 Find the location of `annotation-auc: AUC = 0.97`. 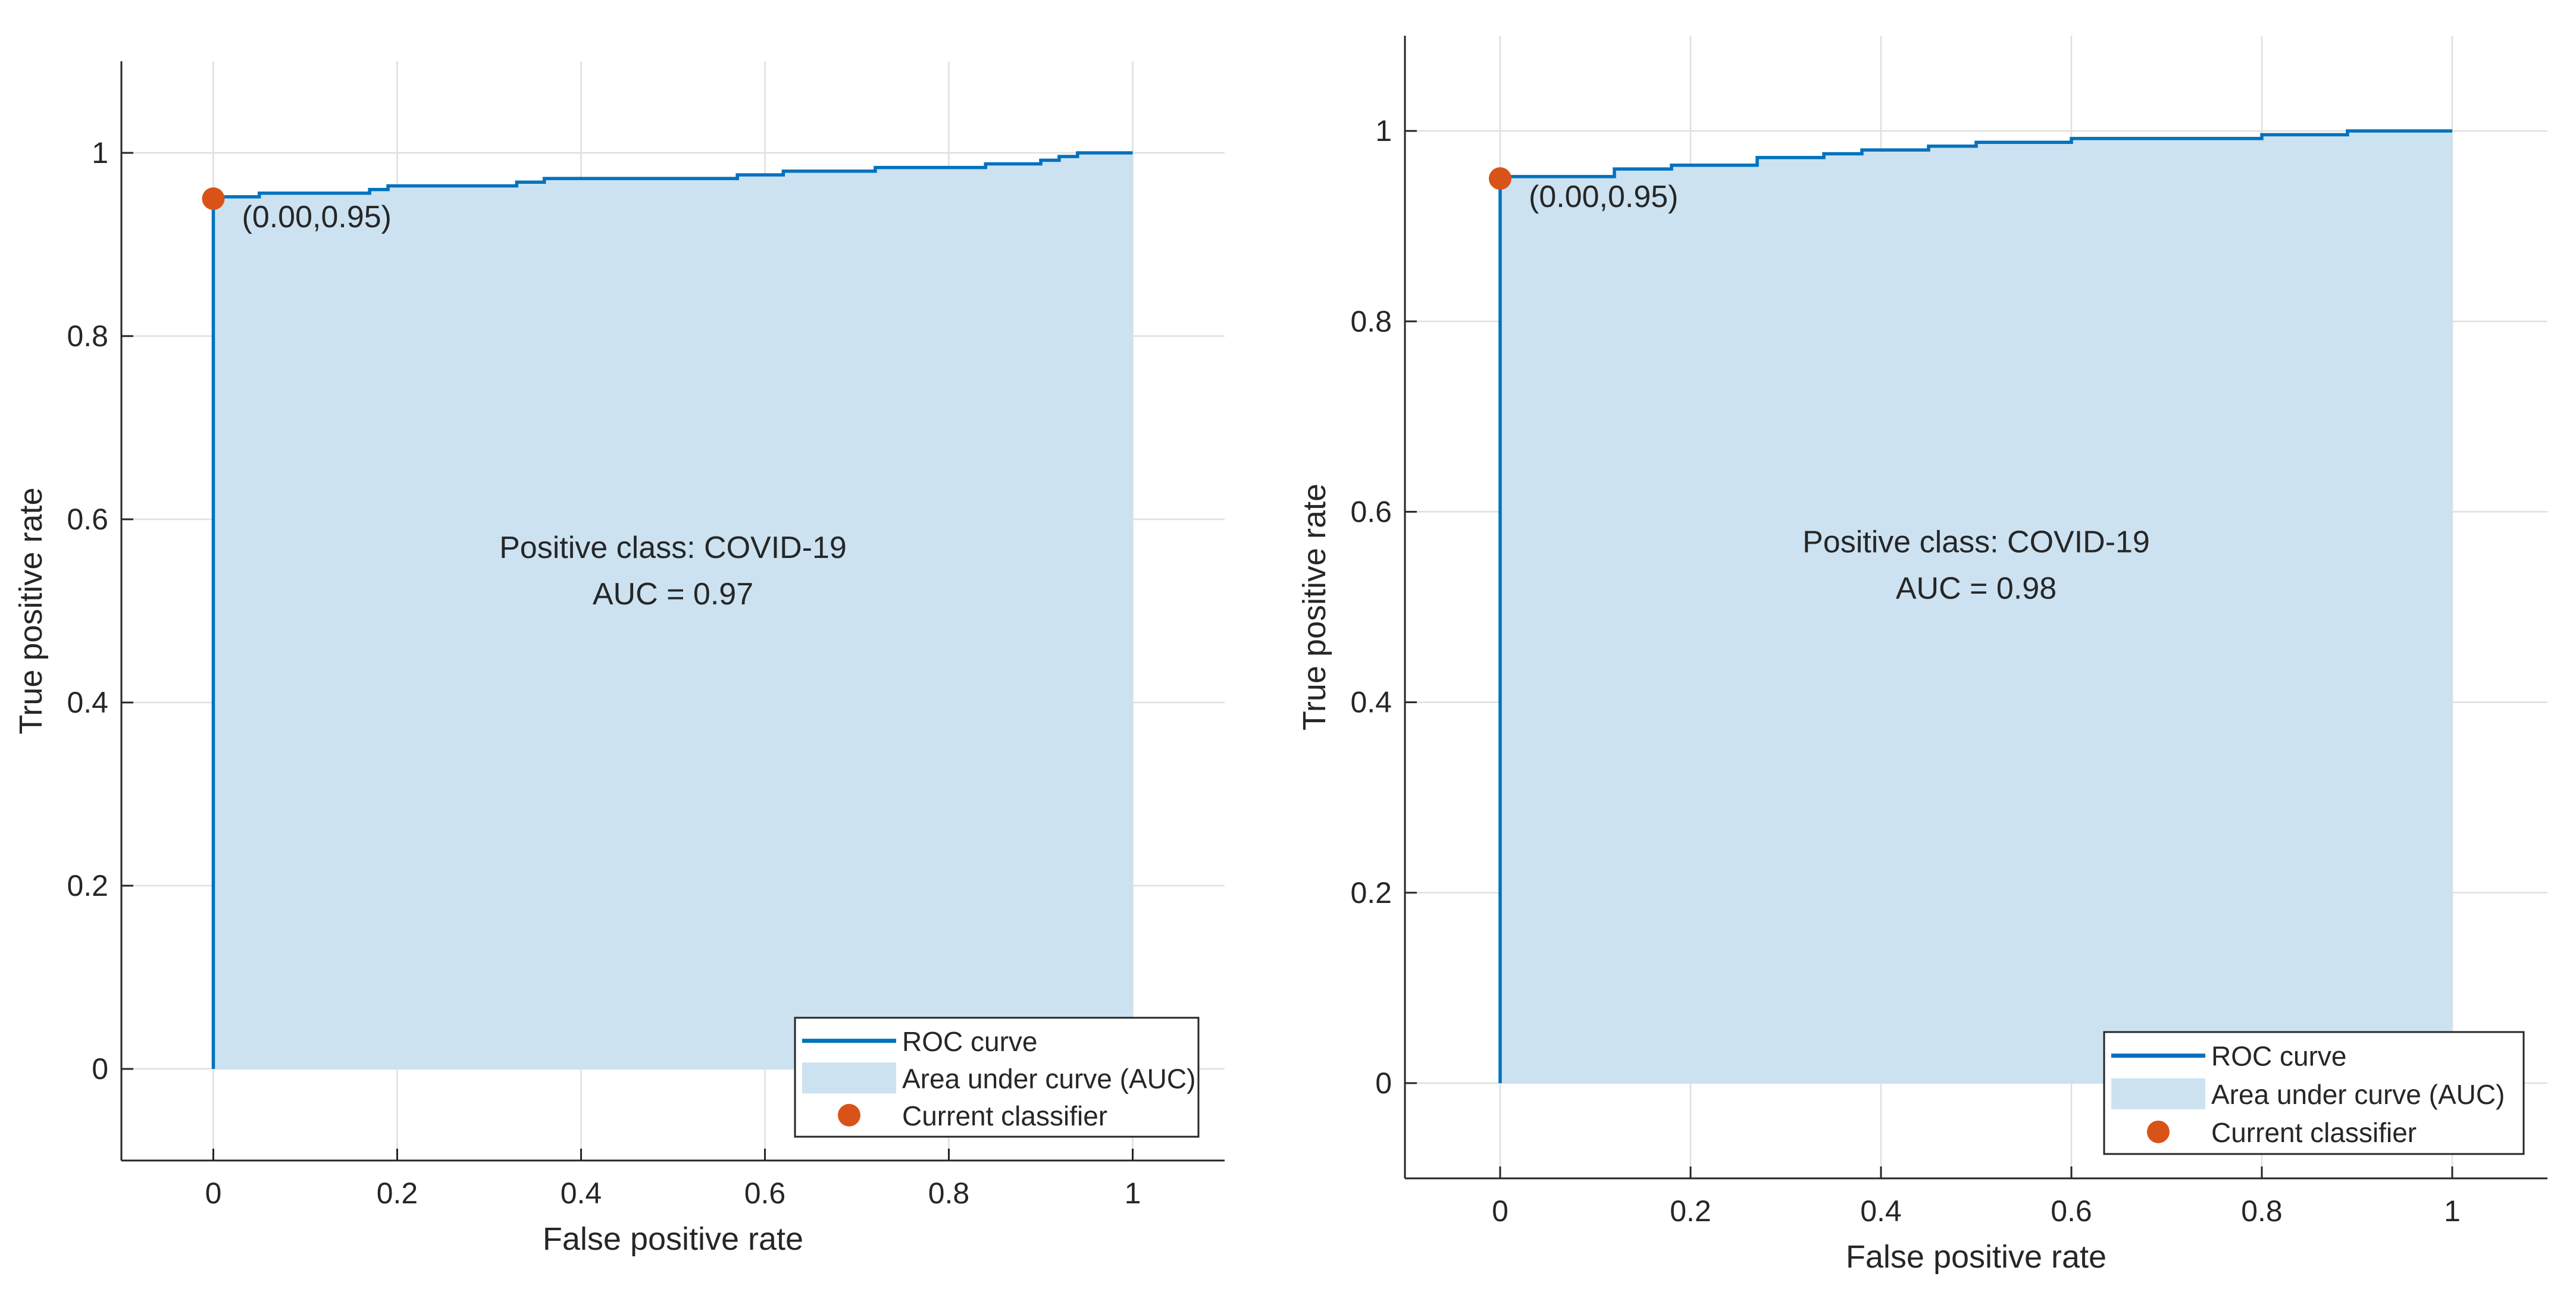

annotation-auc: AUC = 0.97 is located at coordinates (673, 594).